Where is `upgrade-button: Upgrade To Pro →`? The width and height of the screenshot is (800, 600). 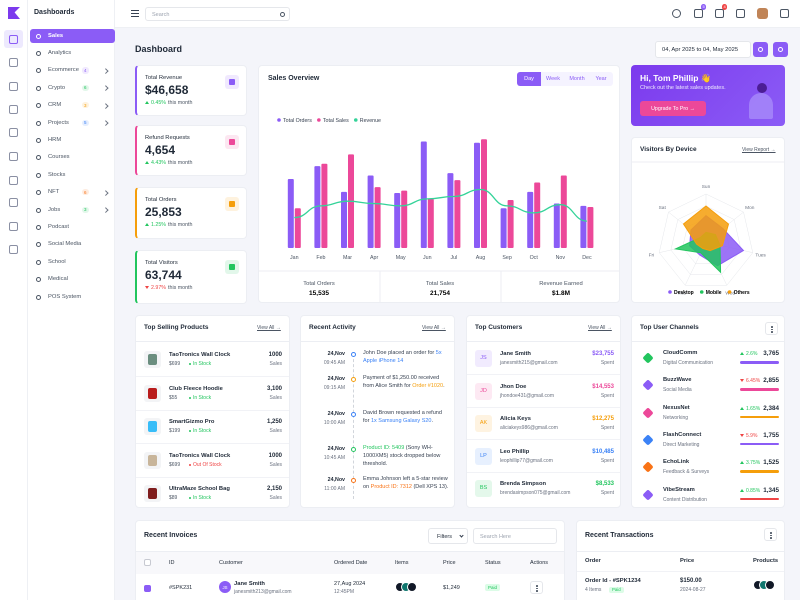 upgrade-button: Upgrade To Pro → is located at coordinates (673, 108).